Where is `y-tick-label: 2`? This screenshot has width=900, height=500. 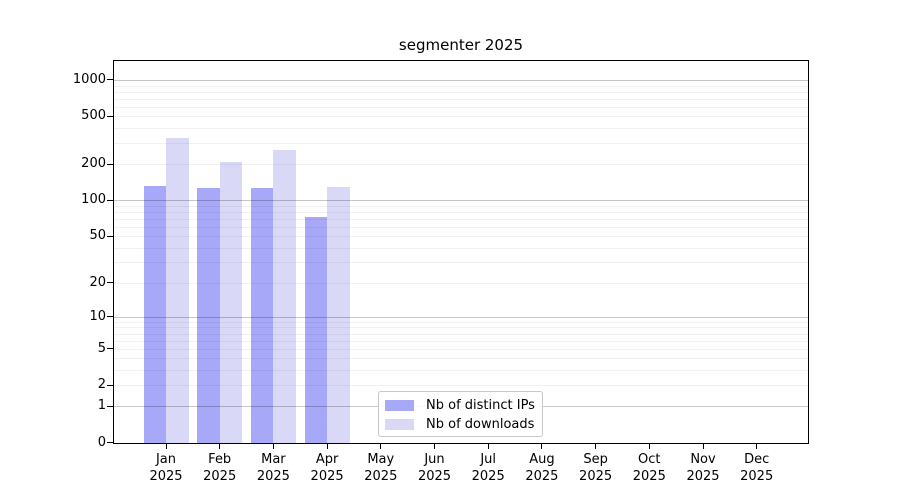 y-tick-label: 2 is located at coordinates (101, 385).